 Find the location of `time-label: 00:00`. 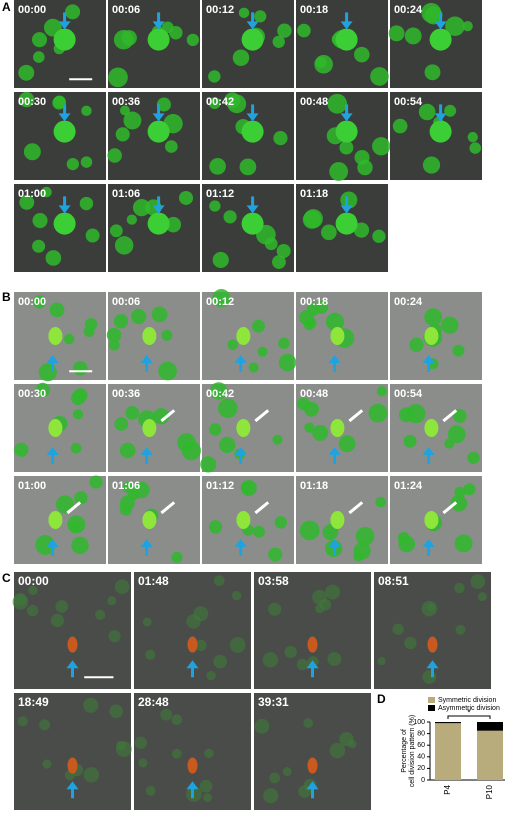

time-label: 00:00 is located at coordinates (32, 302).